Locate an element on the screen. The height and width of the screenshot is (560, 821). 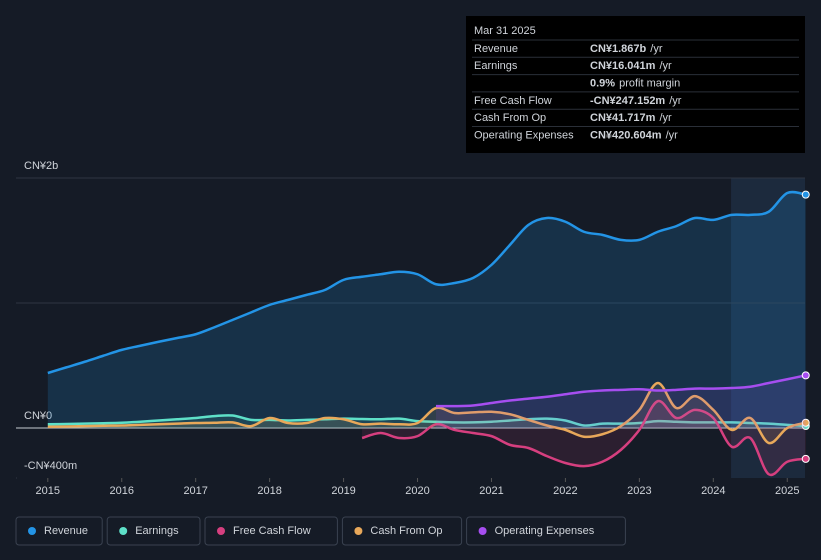
tooltip-value: CN¥1.867b is located at coordinates (618, 49).